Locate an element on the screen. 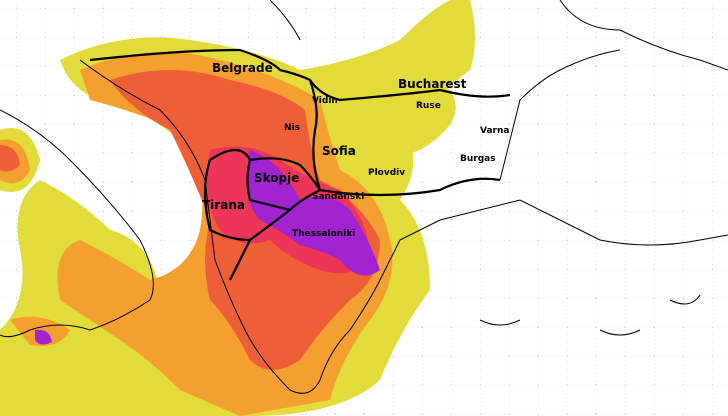 The image size is (728, 416). city-label: Sandanski is located at coordinates (338, 197).